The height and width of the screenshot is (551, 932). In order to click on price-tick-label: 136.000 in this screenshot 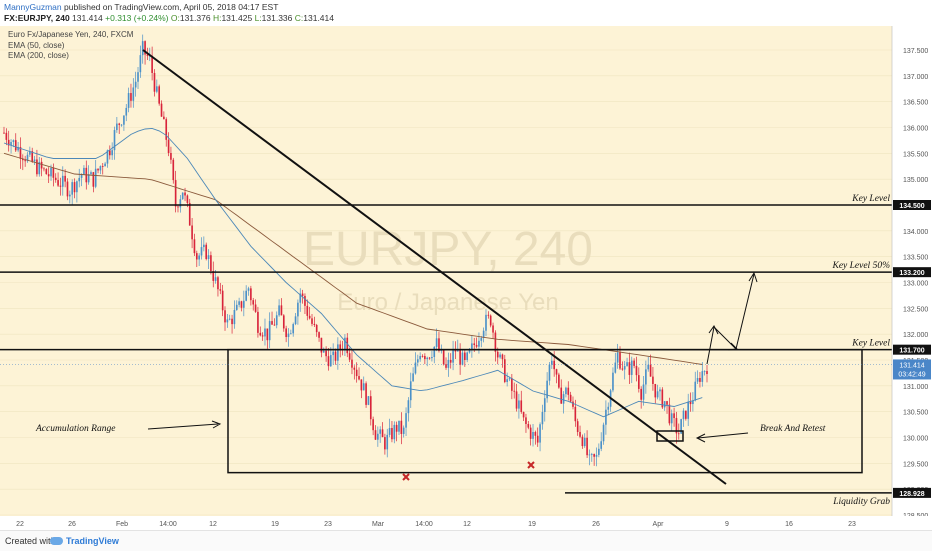, I will do `click(915, 129)`.